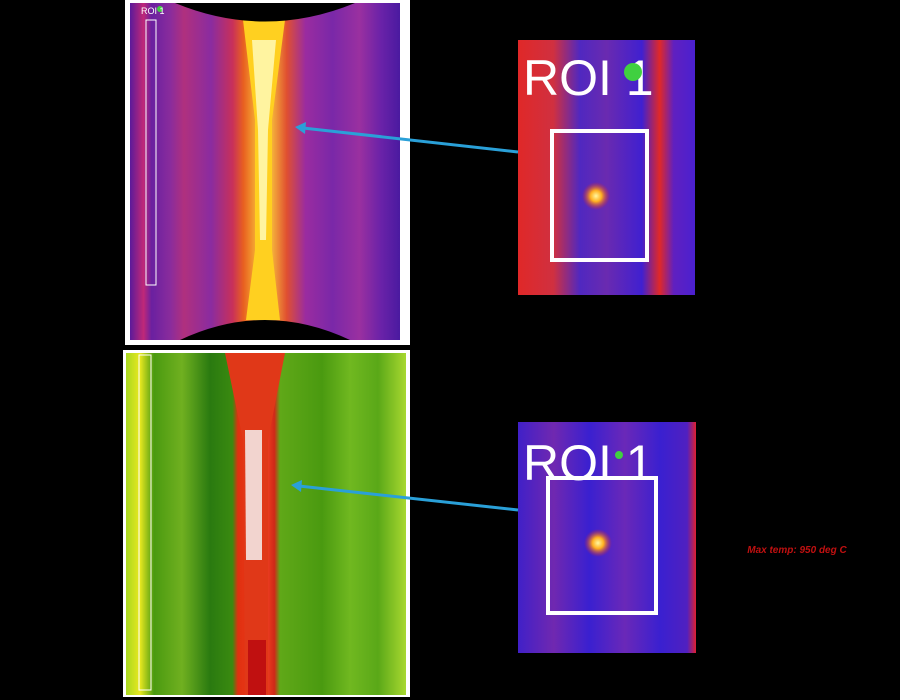  What do you see at coordinates (606, 167) in the screenshot?
I see `top-roi-zoom: ROI 1` at bounding box center [606, 167].